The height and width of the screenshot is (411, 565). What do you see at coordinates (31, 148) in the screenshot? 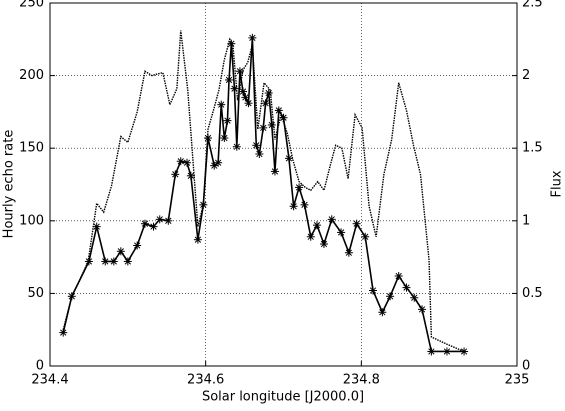
I see `y-tick-label: 150` at bounding box center [31, 148].